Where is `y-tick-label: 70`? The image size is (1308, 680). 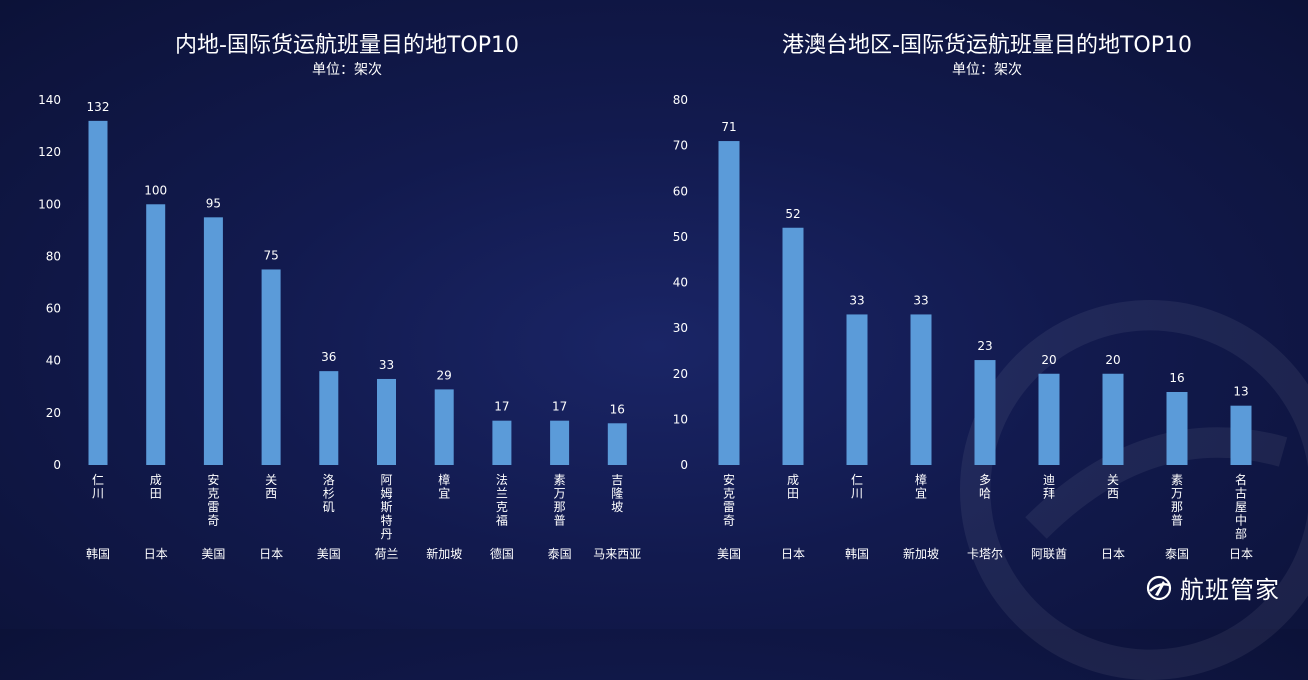
y-tick-label: 70 is located at coordinates (680, 146).